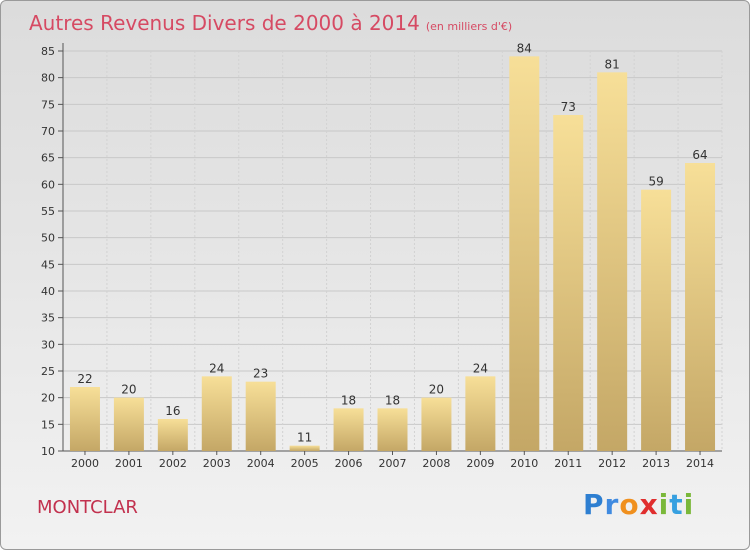 This screenshot has height=550, width=750. Describe the element at coordinates (436, 424) in the screenshot. I see `bar-2008` at that location.